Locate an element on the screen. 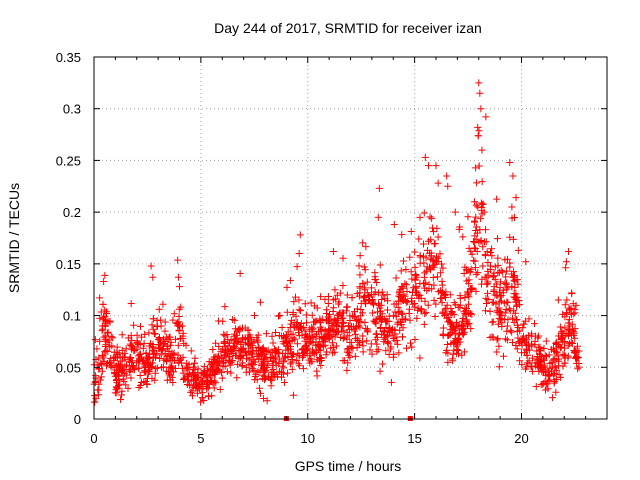 The height and width of the screenshot is (480, 640). y-tick-label: 0.25 is located at coordinates (68, 160).